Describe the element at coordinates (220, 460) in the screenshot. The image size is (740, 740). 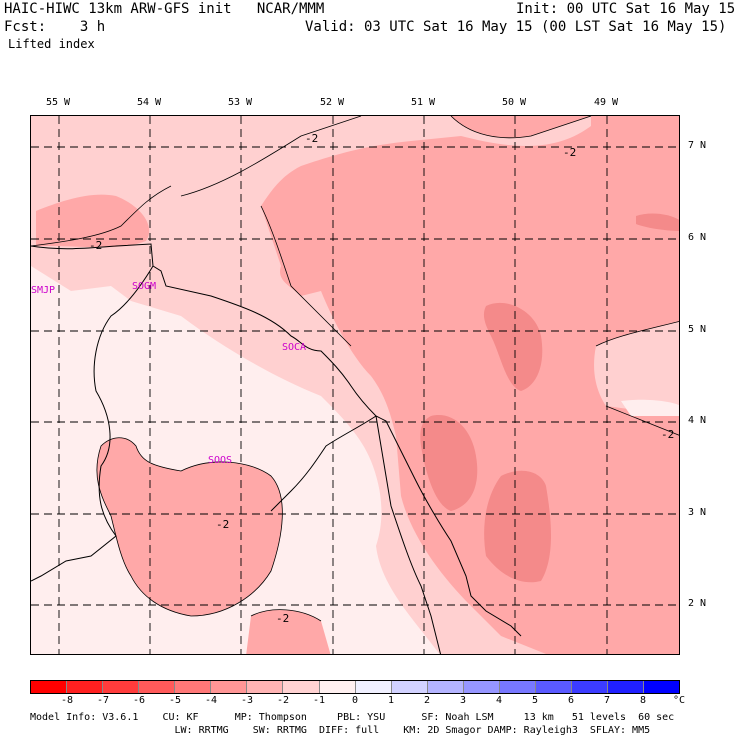
I see `station-soos: SOOS` at that location.